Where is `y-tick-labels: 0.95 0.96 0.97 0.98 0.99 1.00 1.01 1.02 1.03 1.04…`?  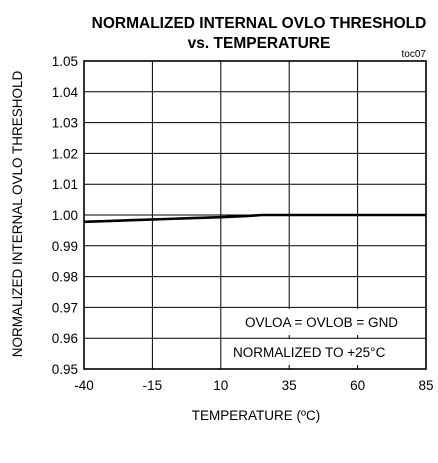 y-tick-labels: 0.95 0.96 0.97 0.98 0.99 1.00 1.01 1.02 1.03 1.04… is located at coordinates (65, 215).